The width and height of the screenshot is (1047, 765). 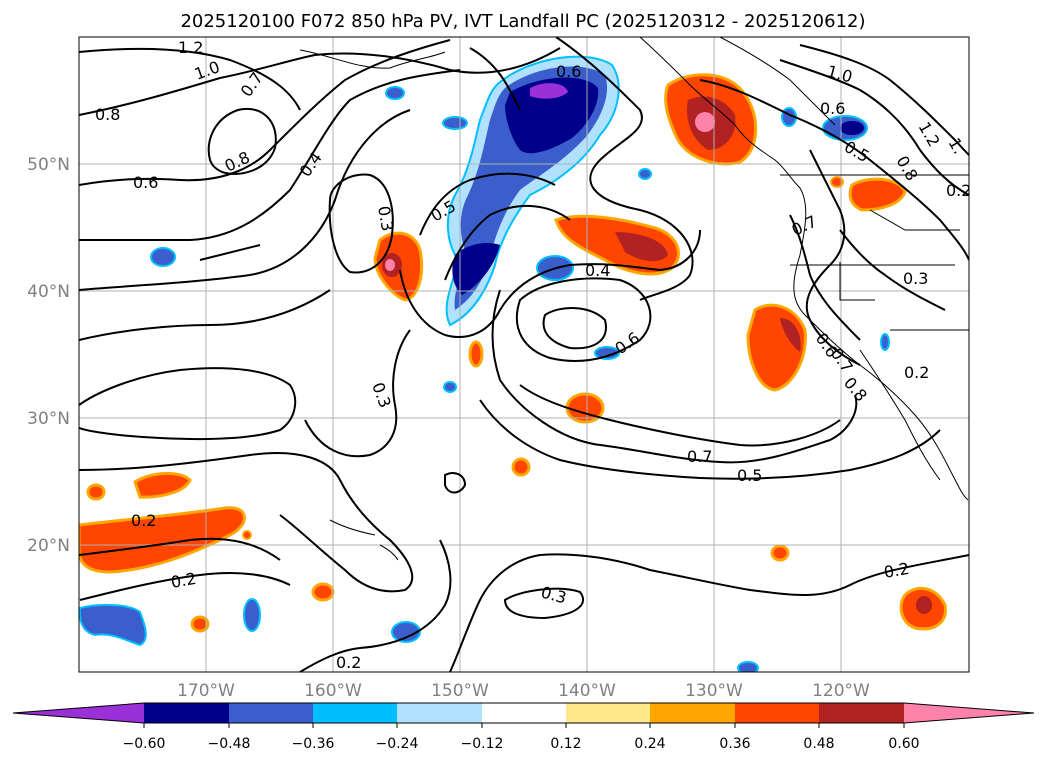 What do you see at coordinates (48, 165) in the screenshot?
I see `lat-label: 50°N` at bounding box center [48, 165].